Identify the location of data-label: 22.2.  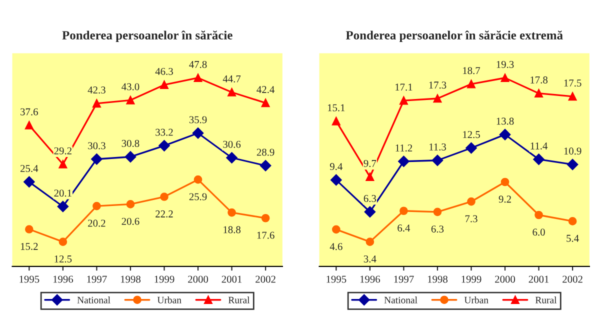
(164, 214).